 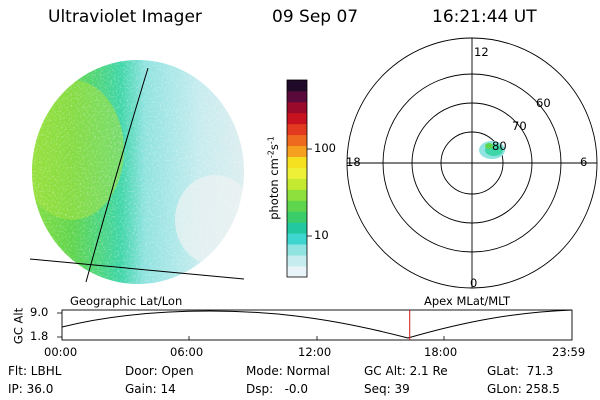 I want to click on polar-label-6: 6, so click(x=584, y=162).